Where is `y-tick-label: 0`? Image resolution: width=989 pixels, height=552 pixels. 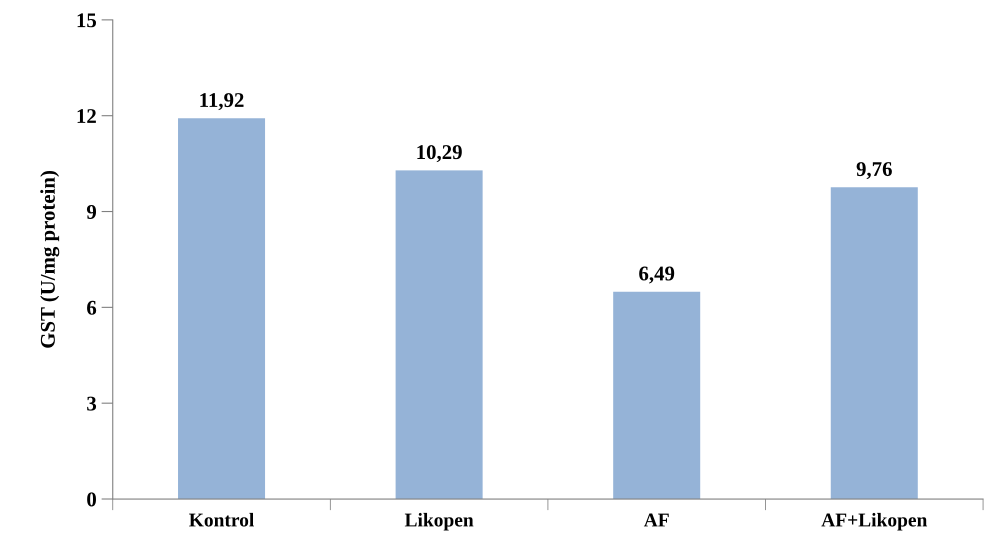 y-tick-label: 0 is located at coordinates (91, 499).